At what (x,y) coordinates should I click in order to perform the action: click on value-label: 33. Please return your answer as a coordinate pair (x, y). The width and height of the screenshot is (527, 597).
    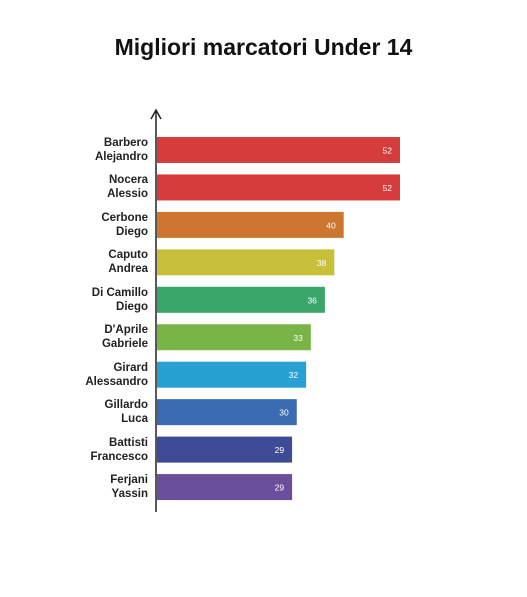
    Looking at the image, I should click on (298, 338).